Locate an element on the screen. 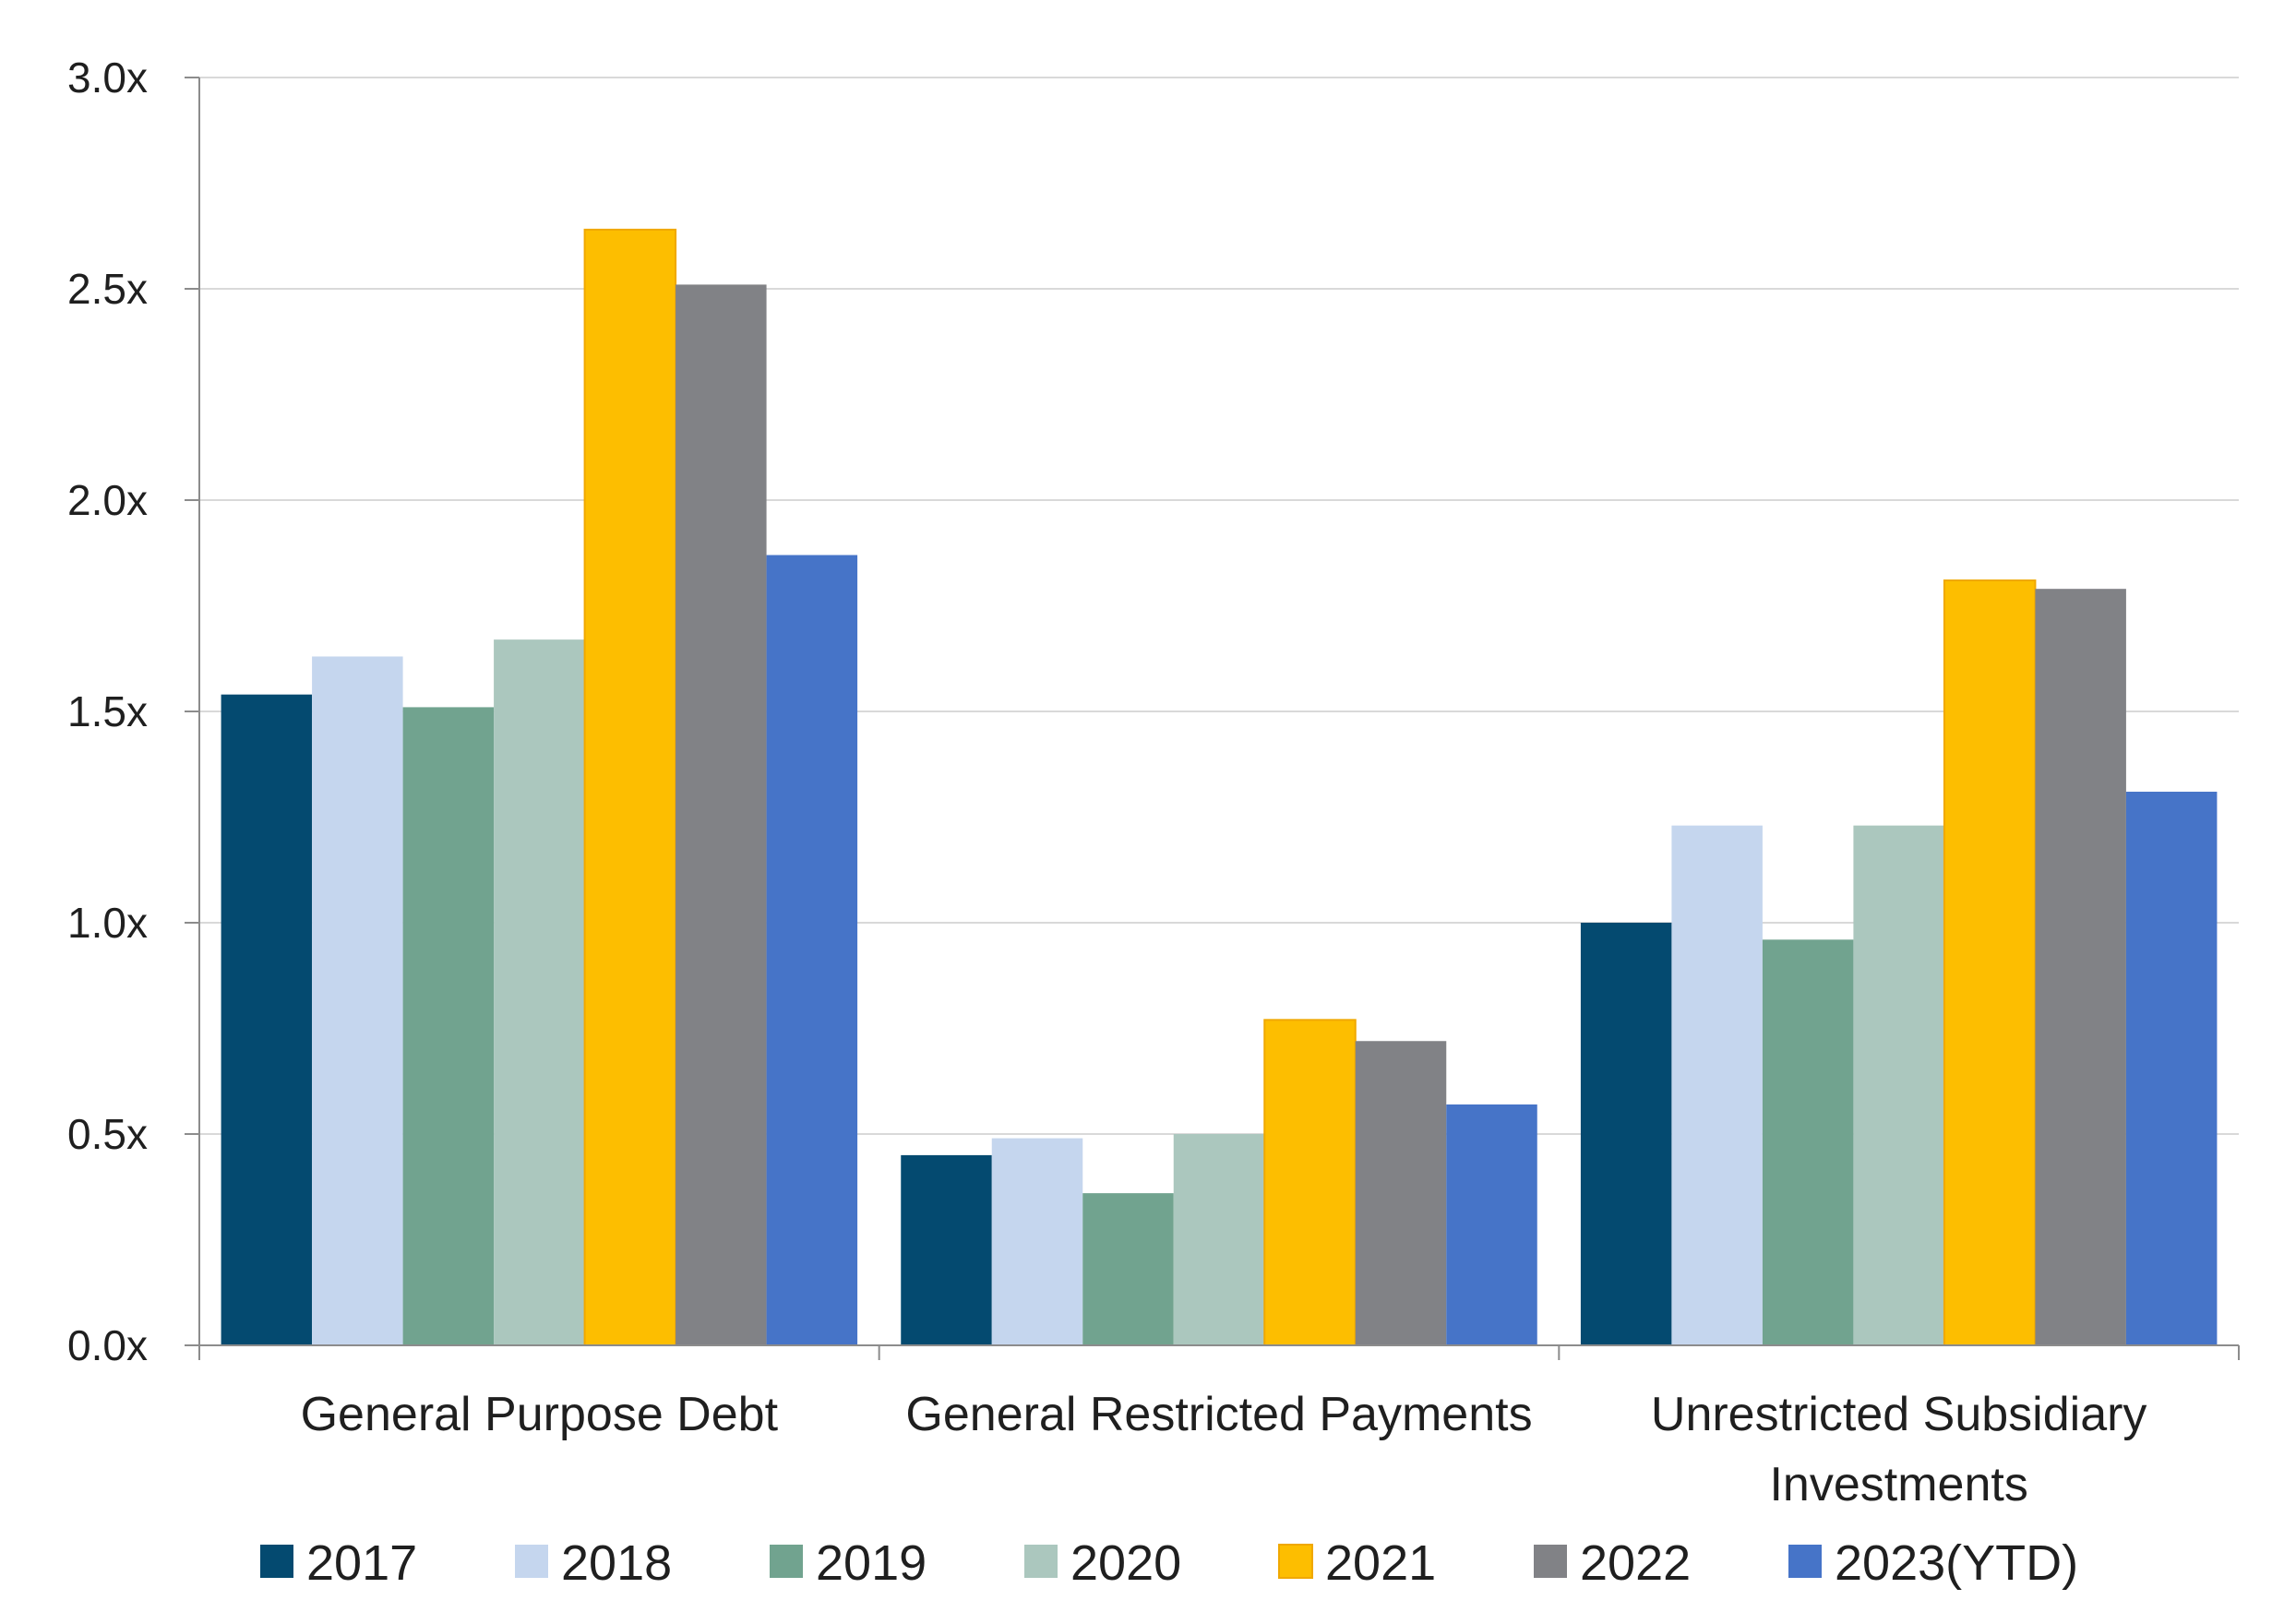 The height and width of the screenshot is (1624, 2284). y-tick-label: 0.5x is located at coordinates (108, 1134).